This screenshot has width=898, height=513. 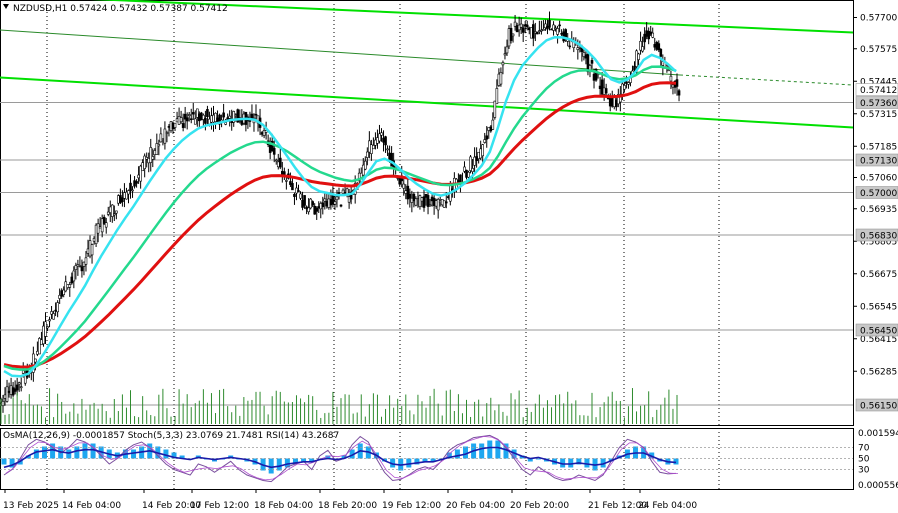 What do you see at coordinates (411, 506) in the screenshot?
I see `time-axis-label: 19 Feb 12:00` at bounding box center [411, 506].